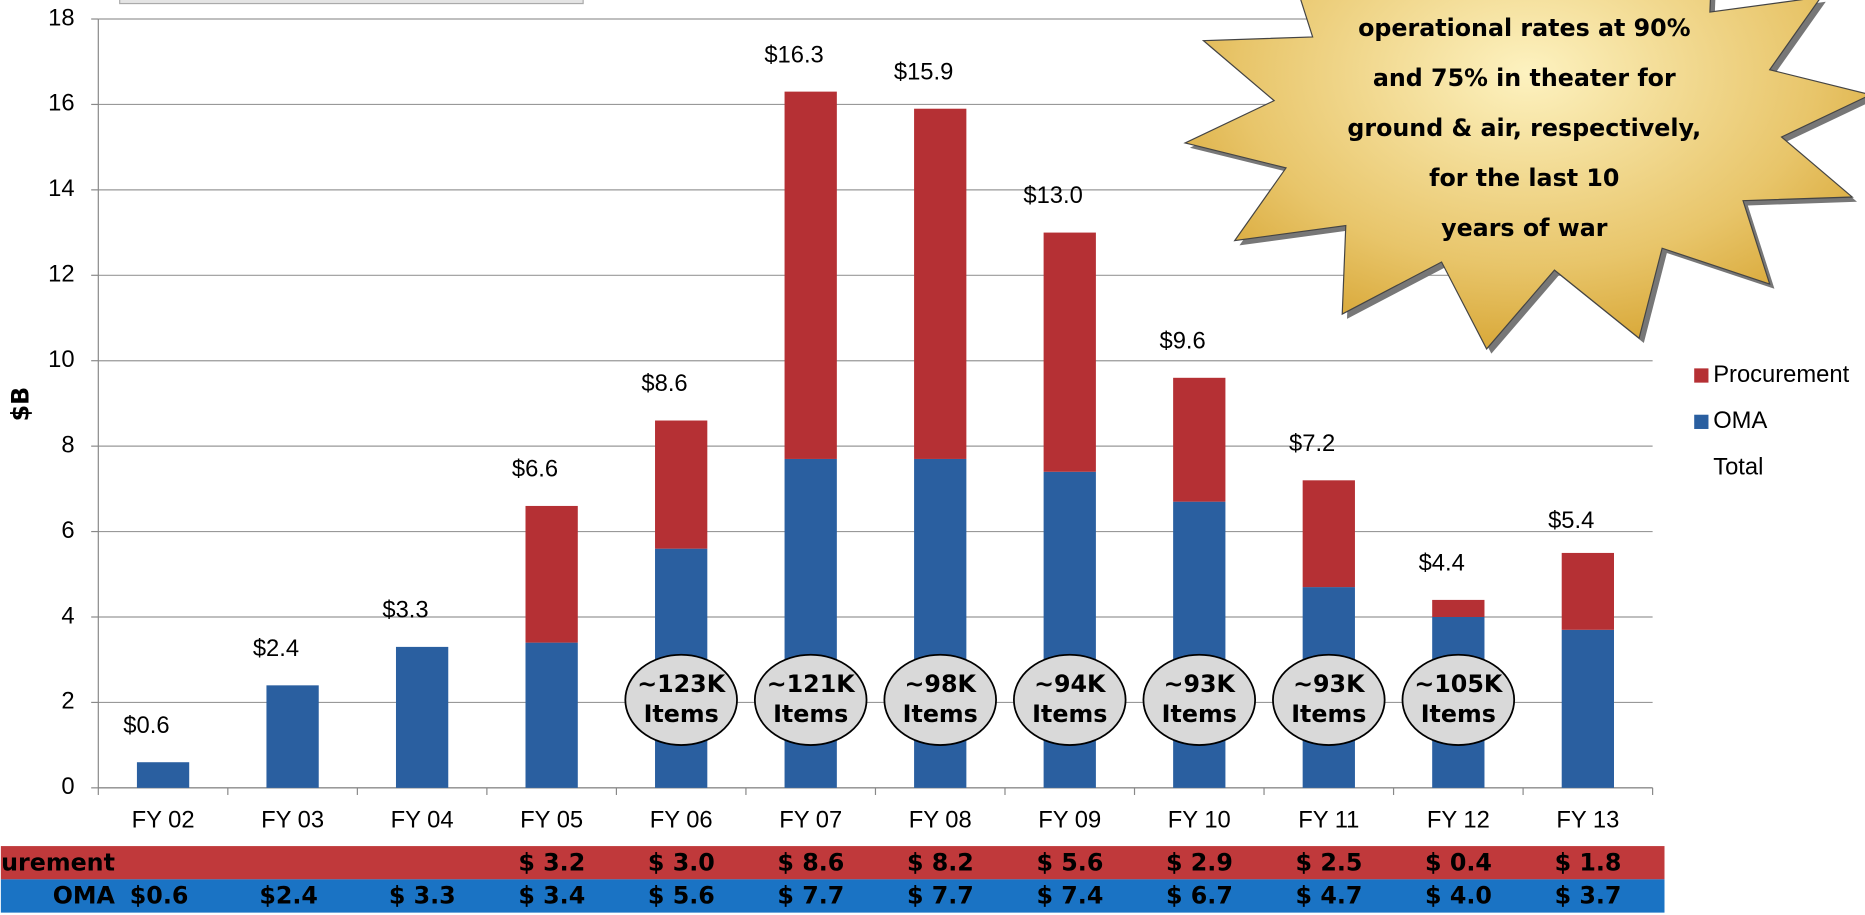 The image size is (1865, 915). Describe the element at coordinates (288, 896) in the screenshot. I see `table-cell: $2.4` at that location.